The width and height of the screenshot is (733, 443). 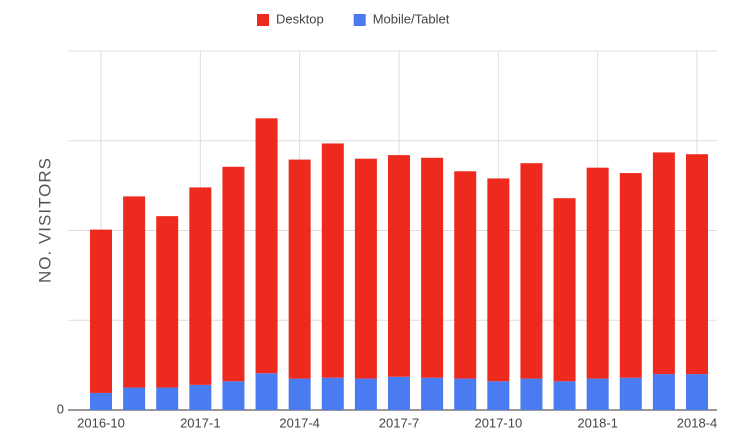 I want to click on x-tick-label: 2018-4, so click(x=697, y=422).